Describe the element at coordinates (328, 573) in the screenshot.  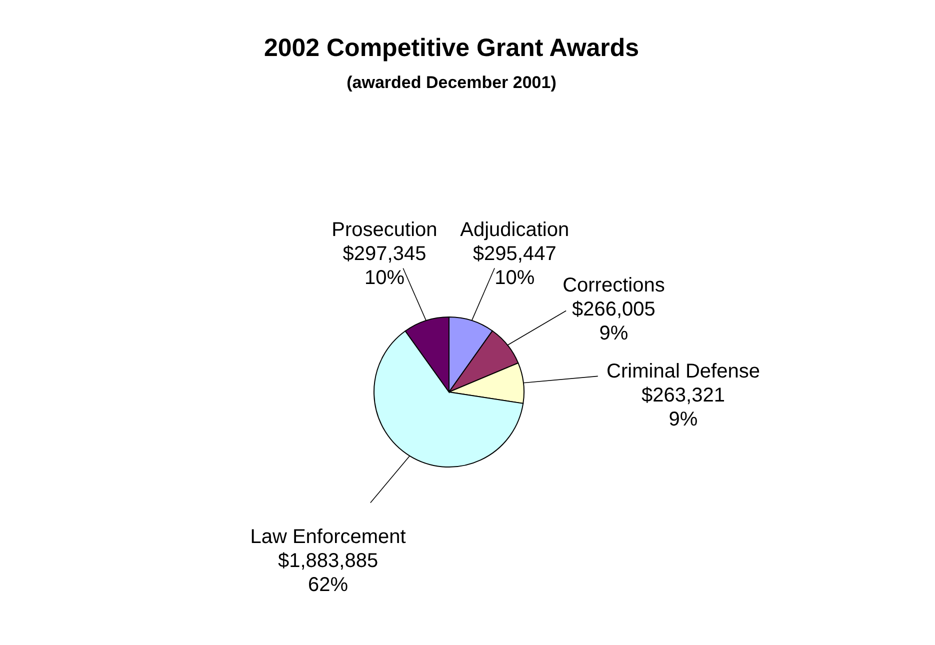
I see `data-label: $1,883,885 62%` at that location.